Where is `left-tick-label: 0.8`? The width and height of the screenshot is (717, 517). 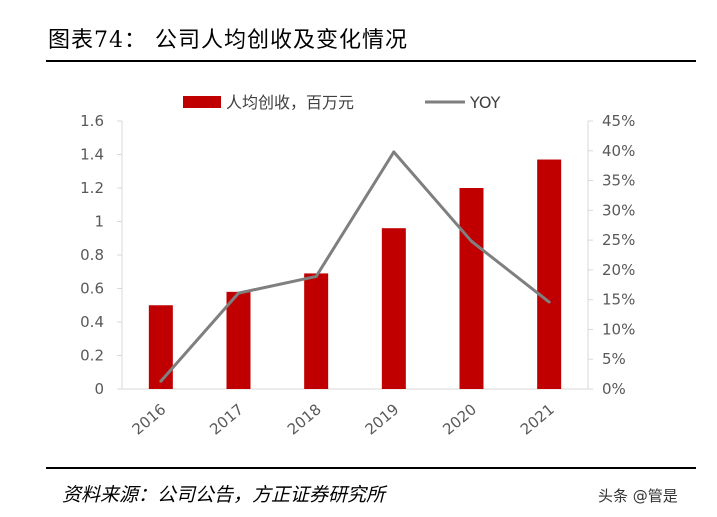 left-tick-label: 0.8 is located at coordinates (92, 255).